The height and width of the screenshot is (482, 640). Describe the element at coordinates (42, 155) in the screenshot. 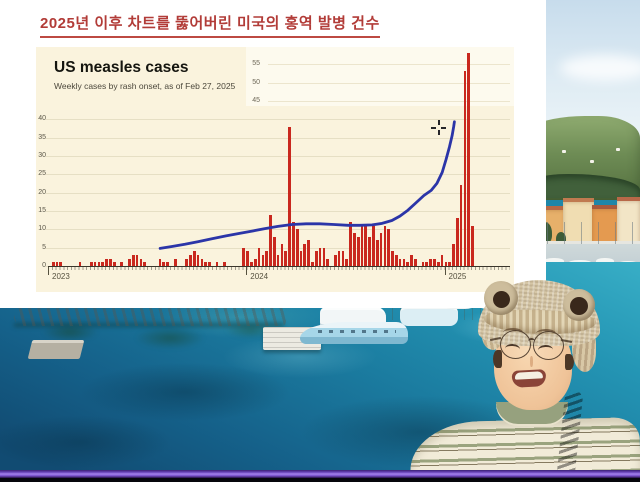

I see `y-axis-label: 30` at that location.